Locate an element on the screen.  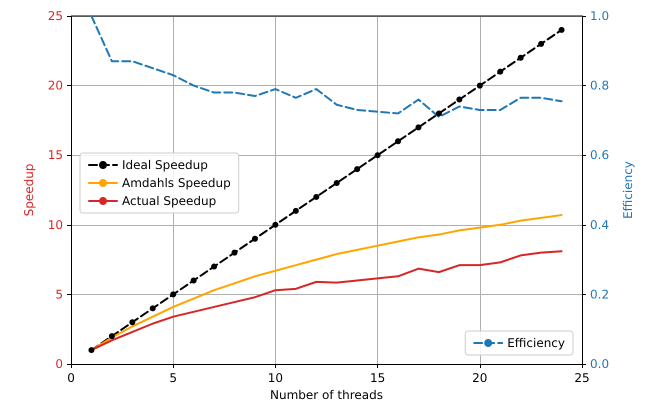
x-tick-label: 20 is located at coordinates (480, 378).